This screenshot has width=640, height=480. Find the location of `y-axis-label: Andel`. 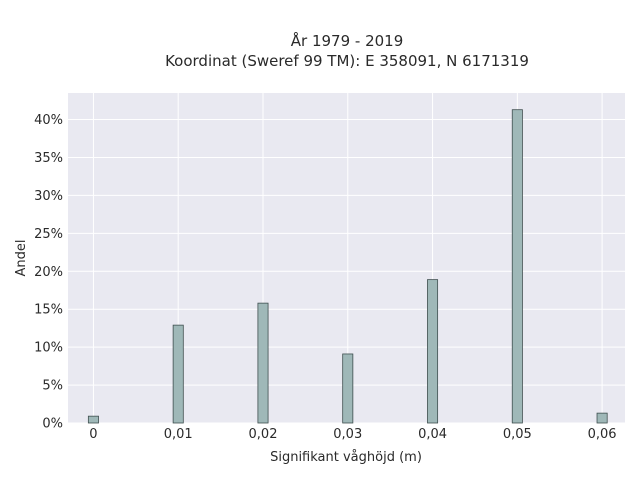

y-axis-label: Andel is located at coordinates (21, 258).